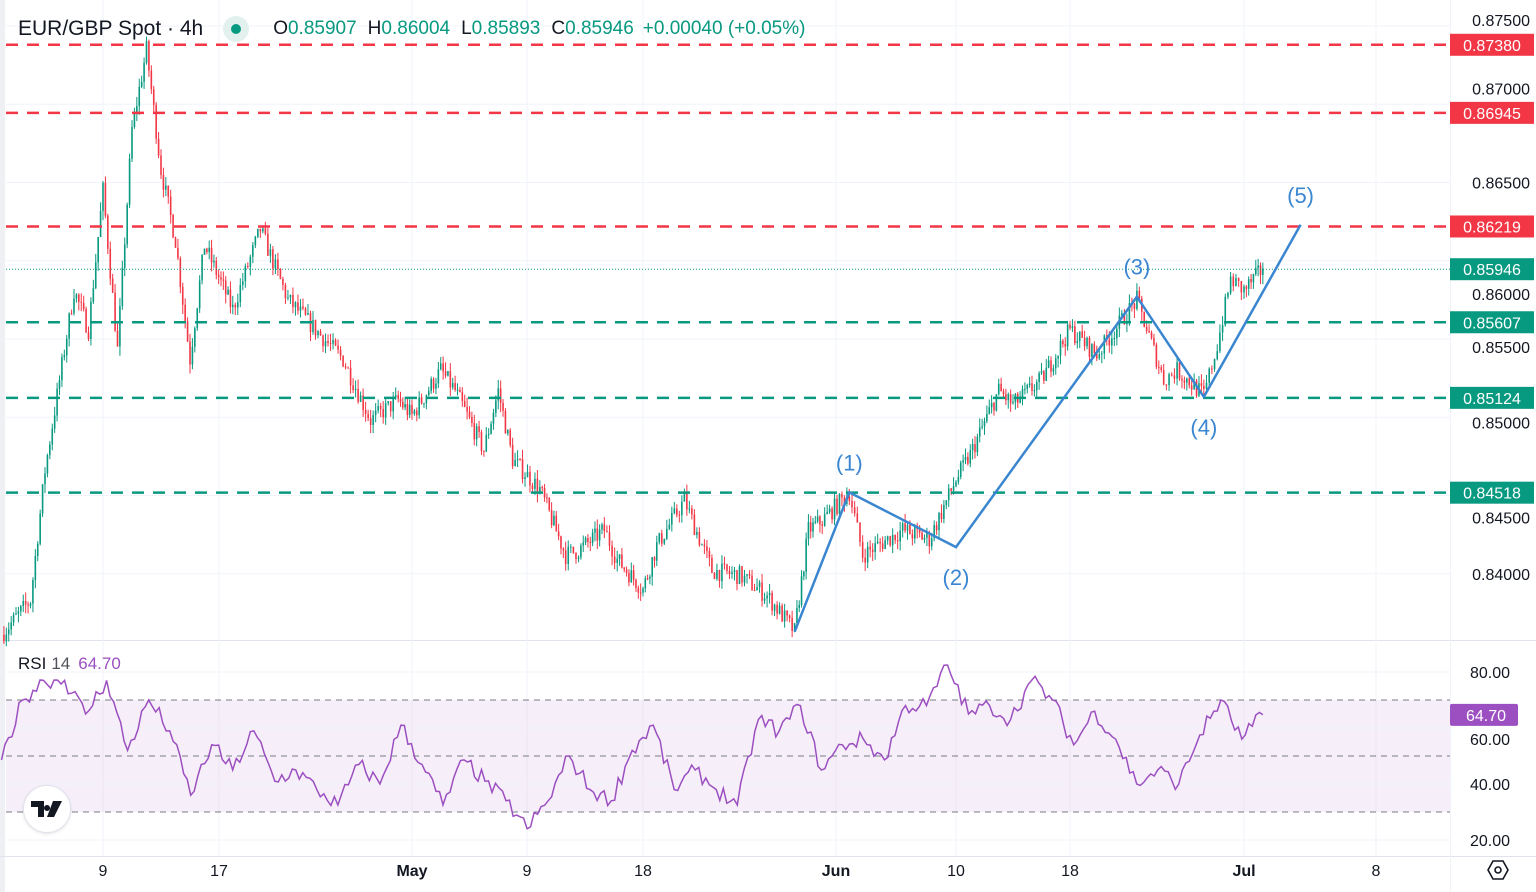 The height and width of the screenshot is (892, 1536). I want to click on price-tick-label: 0.86500, so click(1501, 184).